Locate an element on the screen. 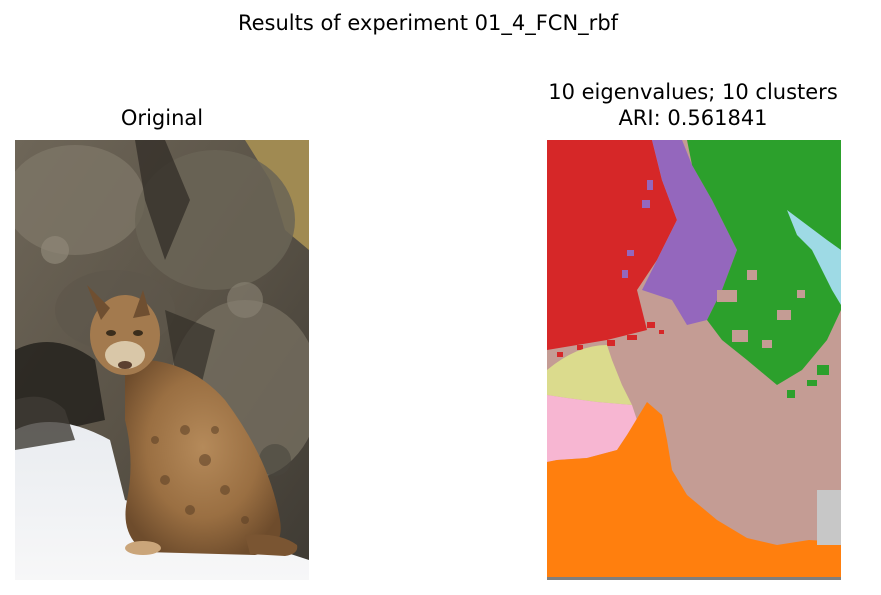 The image size is (881, 595). cluster-purple-region is located at coordinates (689, 232).